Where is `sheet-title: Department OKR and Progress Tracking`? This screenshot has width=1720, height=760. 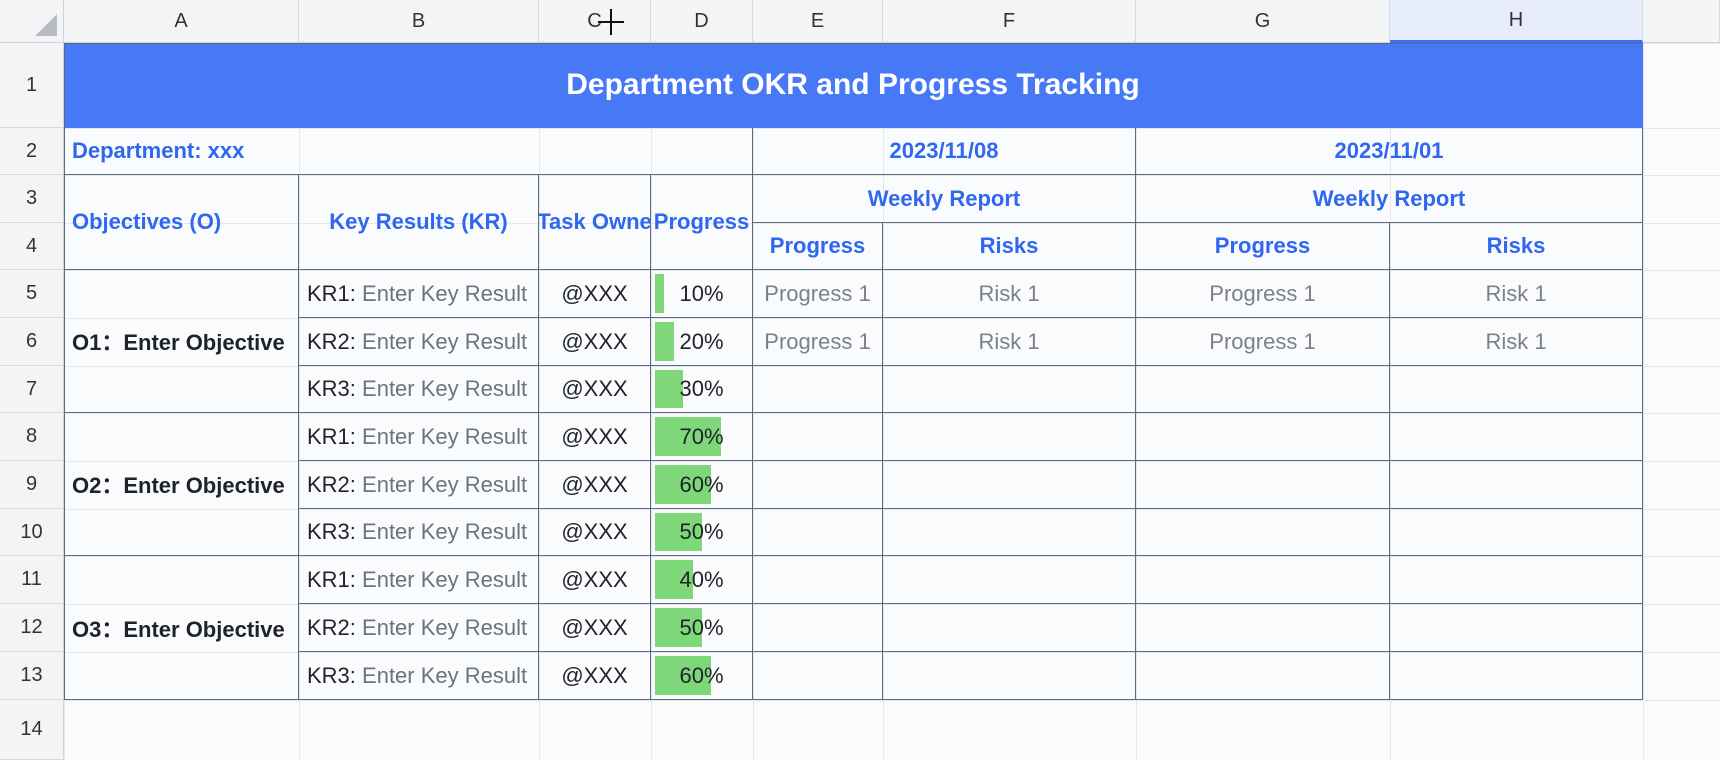
sheet-title: Department OKR and Progress Tracking is located at coordinates (853, 85).